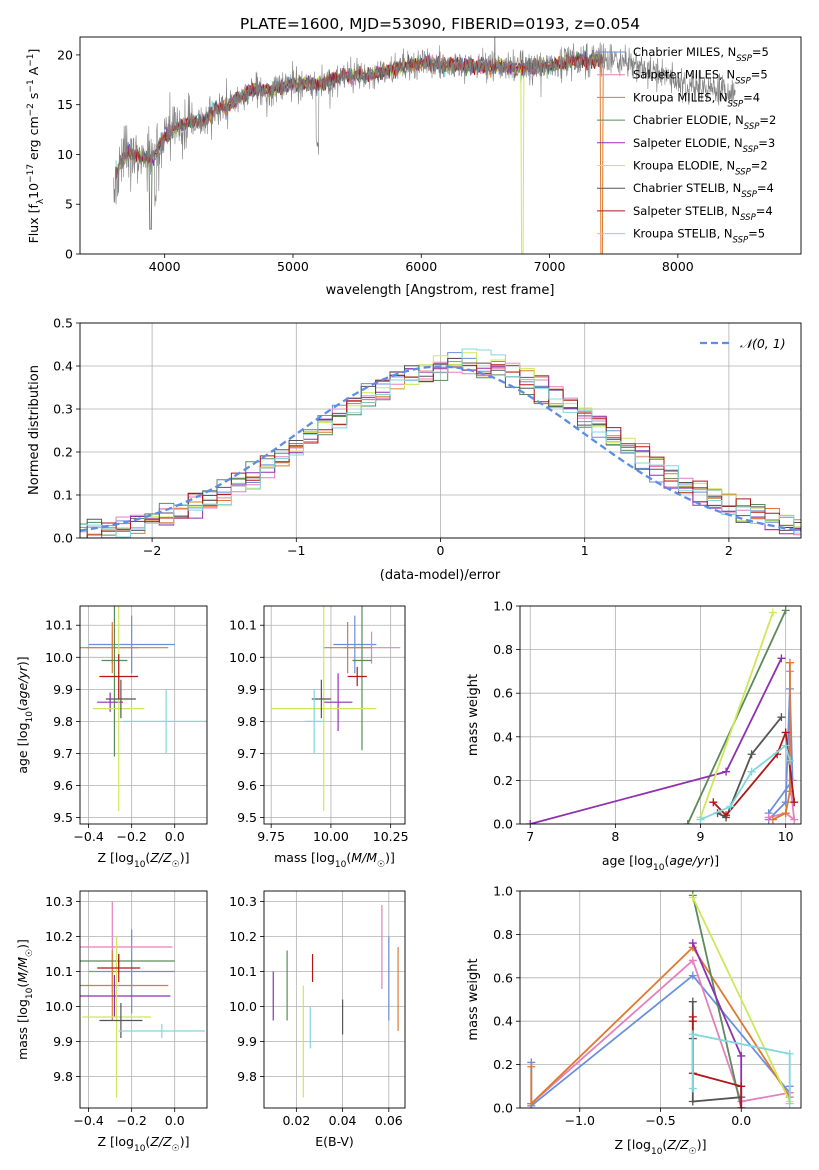 This screenshot has height=1170, width=819. I want to click on legend-suffix: =3, so click(766, 143).